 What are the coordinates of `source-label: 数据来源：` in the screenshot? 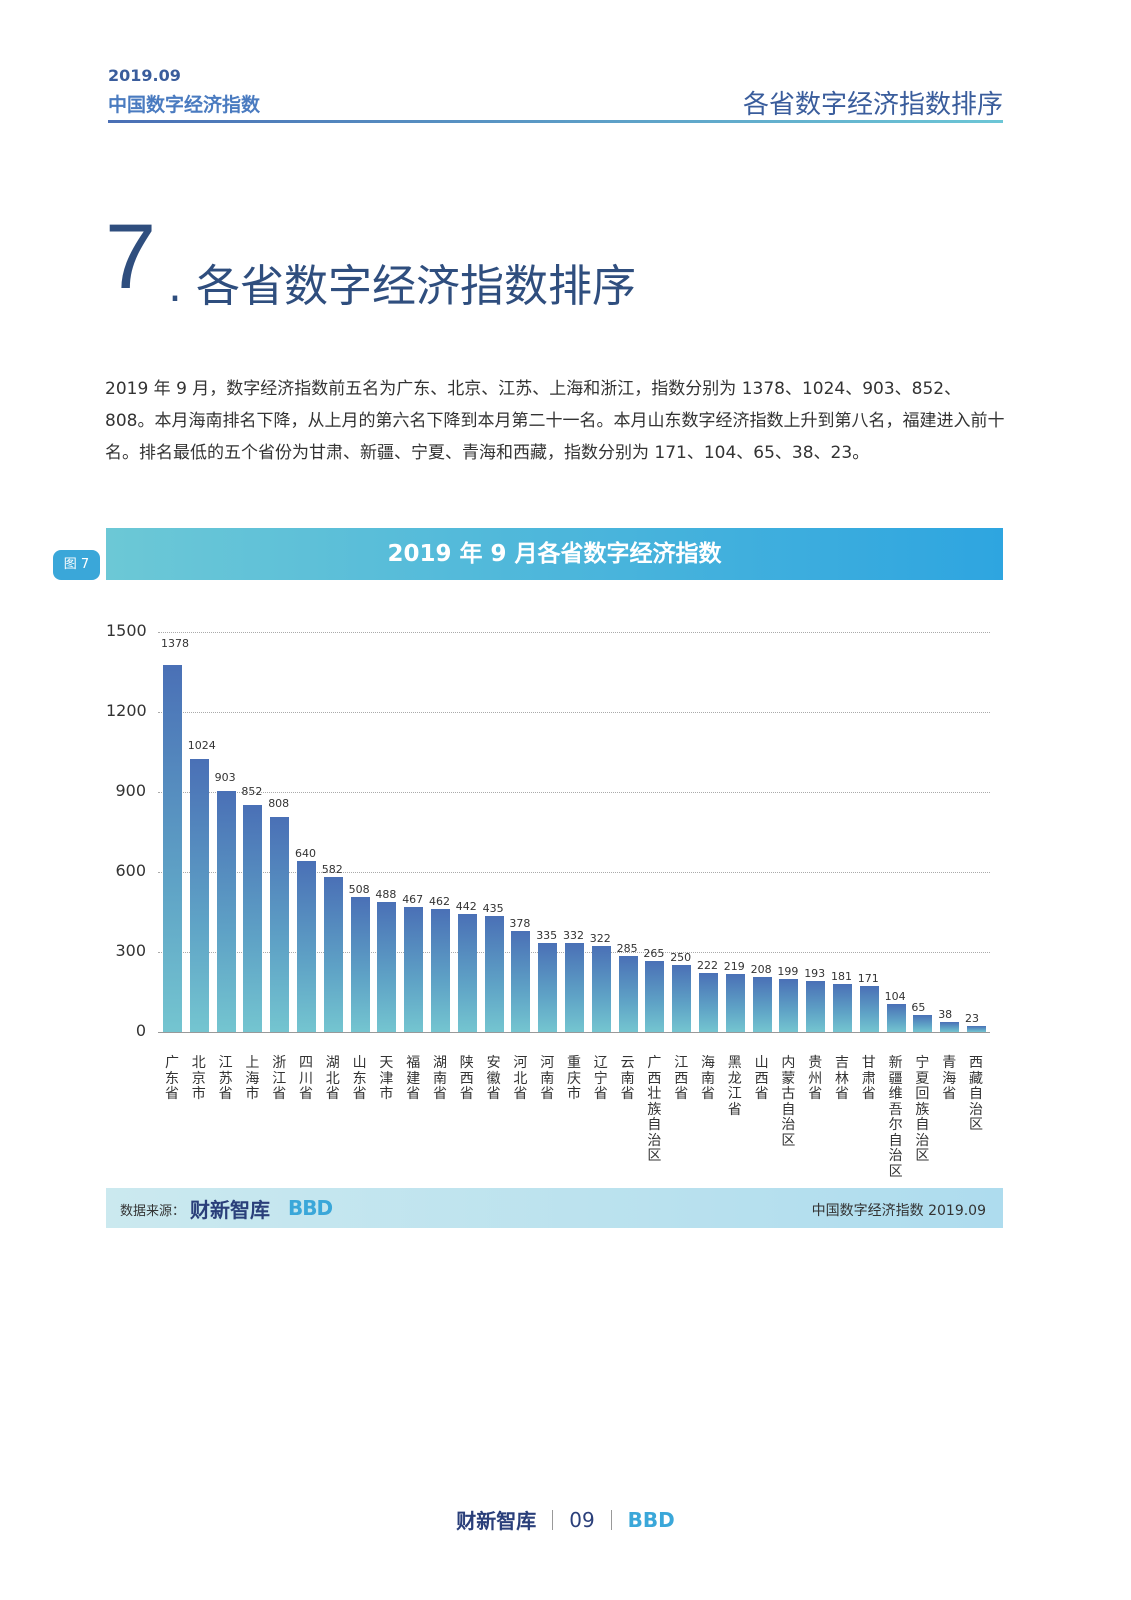 It's located at (153, 1211).